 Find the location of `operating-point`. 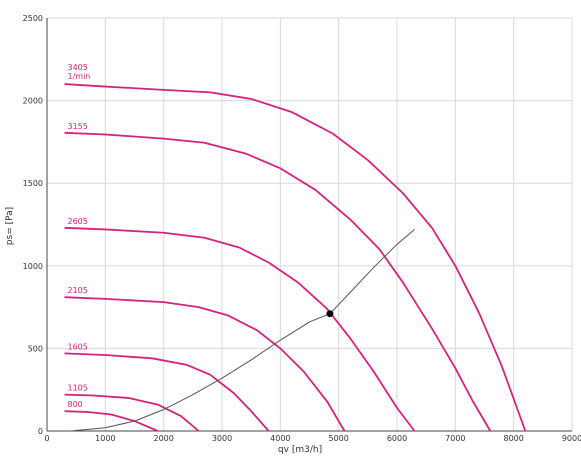

operating-point is located at coordinates (330, 314).